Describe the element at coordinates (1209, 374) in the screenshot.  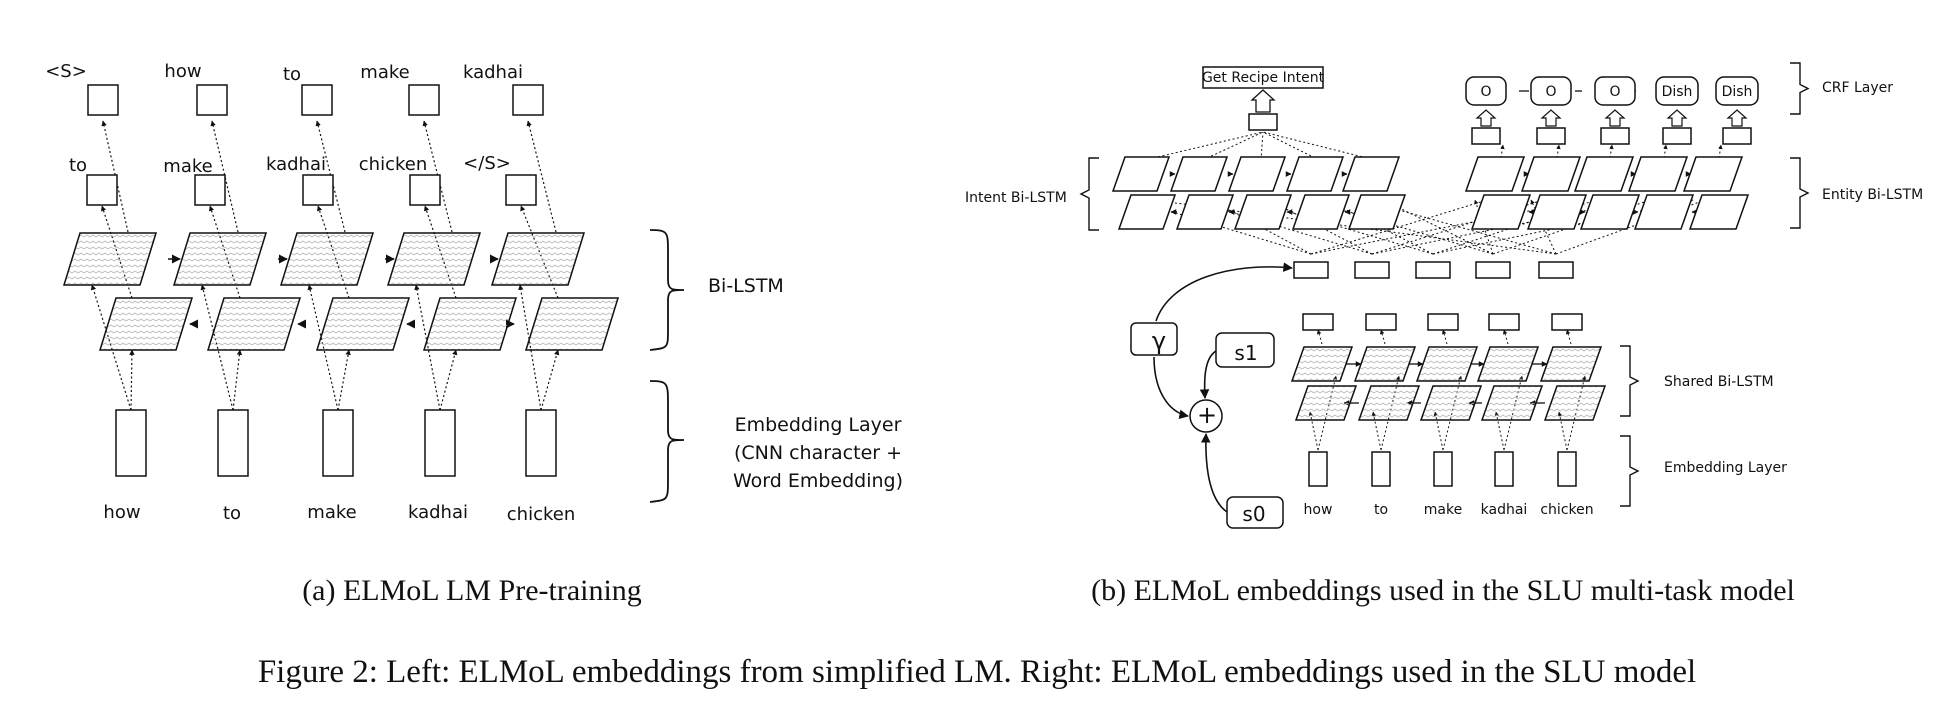
I see `s1-to-plus-arrow` at that location.